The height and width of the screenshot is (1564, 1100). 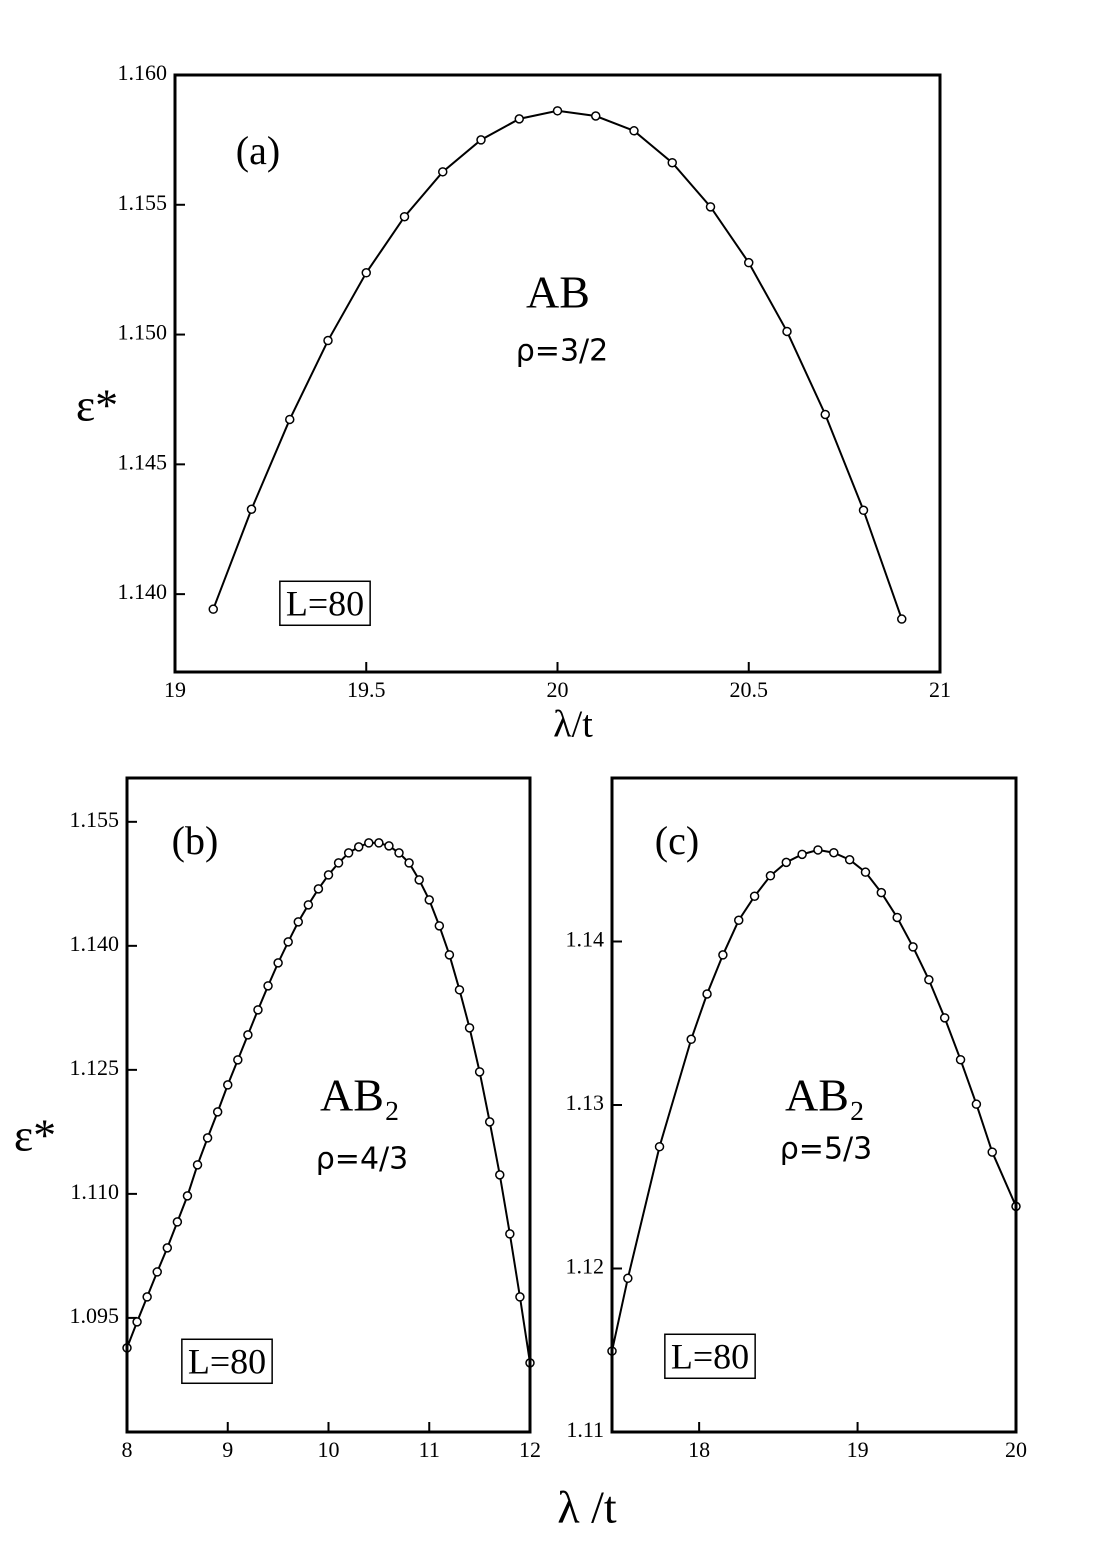 What do you see at coordinates (143, 461) in the screenshot?
I see `y-tick-label: 1.145` at bounding box center [143, 461].